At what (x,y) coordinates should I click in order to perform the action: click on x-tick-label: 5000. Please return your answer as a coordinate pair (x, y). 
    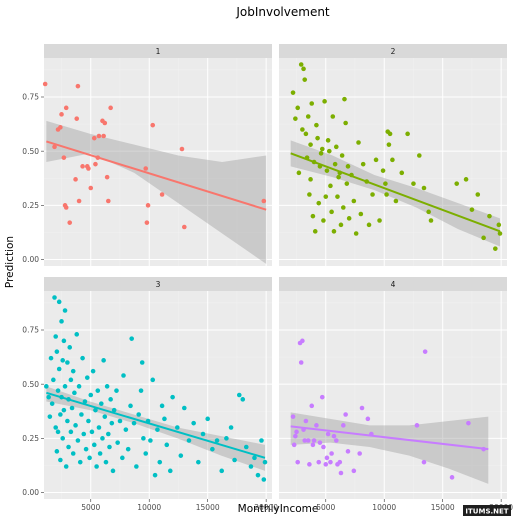
    Looking at the image, I should click on (325, 507).